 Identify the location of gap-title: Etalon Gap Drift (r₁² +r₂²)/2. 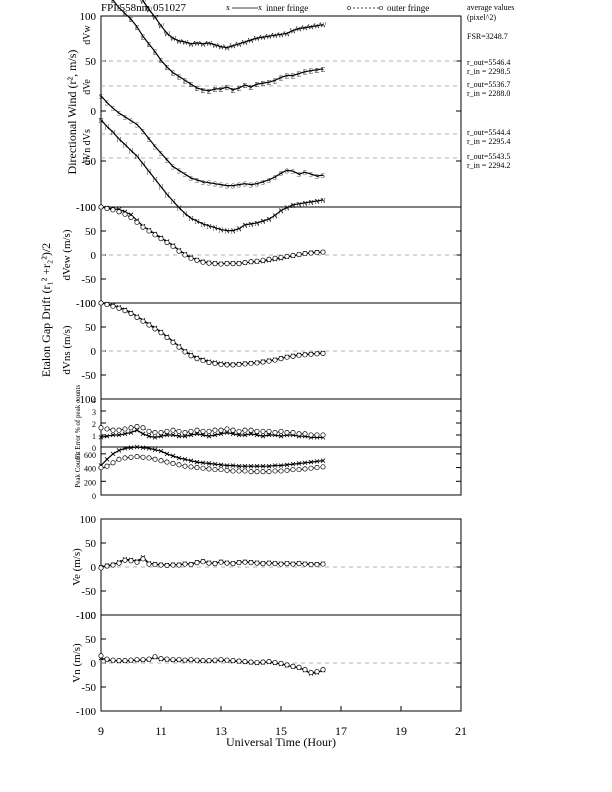
(46, 310).